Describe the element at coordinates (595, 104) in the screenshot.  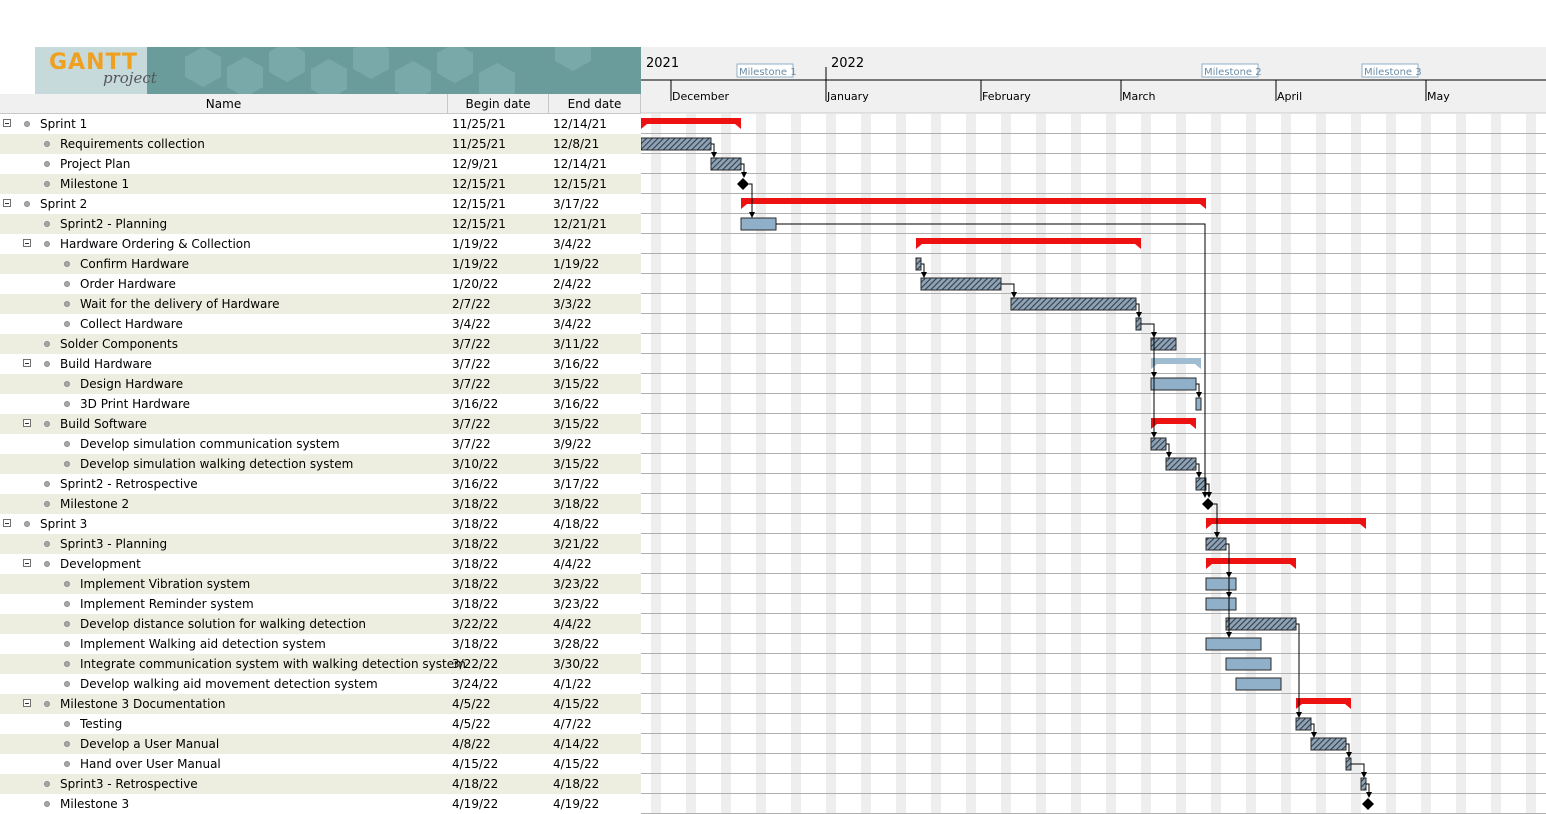
I see `column-header-end-date: End date` at that location.